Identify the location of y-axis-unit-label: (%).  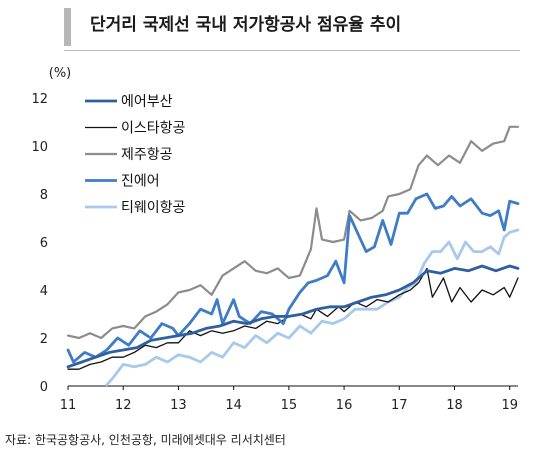
(60, 73).